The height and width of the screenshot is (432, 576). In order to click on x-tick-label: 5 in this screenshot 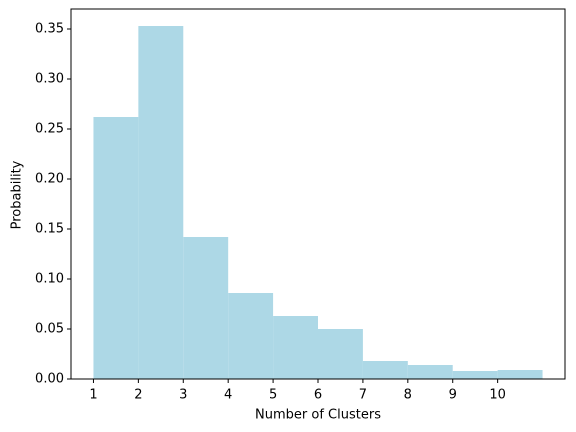, I will do `click(273, 395)`.